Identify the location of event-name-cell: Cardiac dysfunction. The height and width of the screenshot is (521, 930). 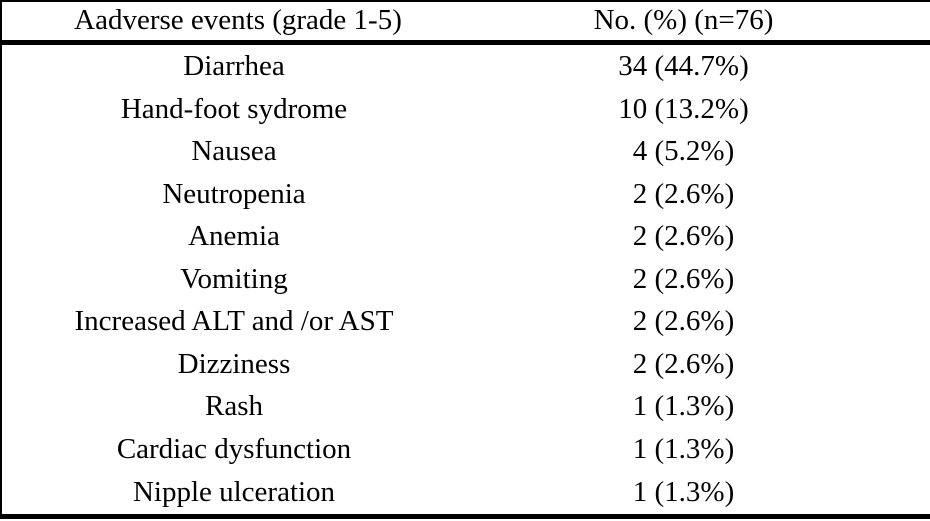
(234, 448).